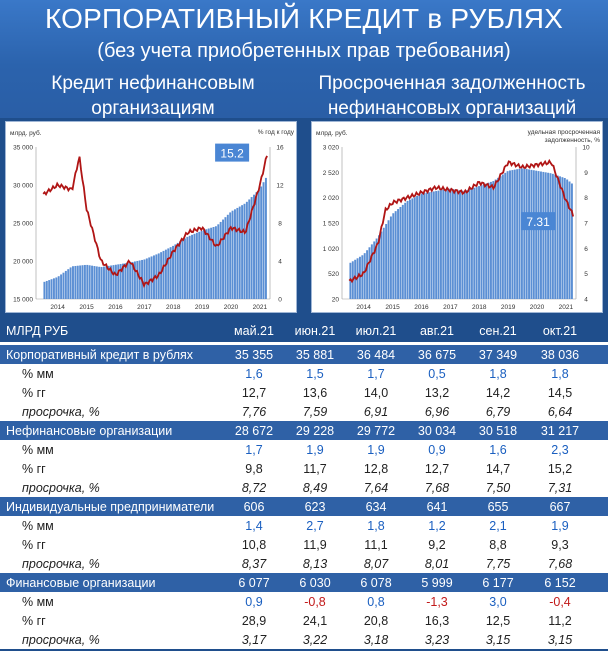 The image size is (608, 651). I want to click on row-value: 20,8, so click(376, 620).